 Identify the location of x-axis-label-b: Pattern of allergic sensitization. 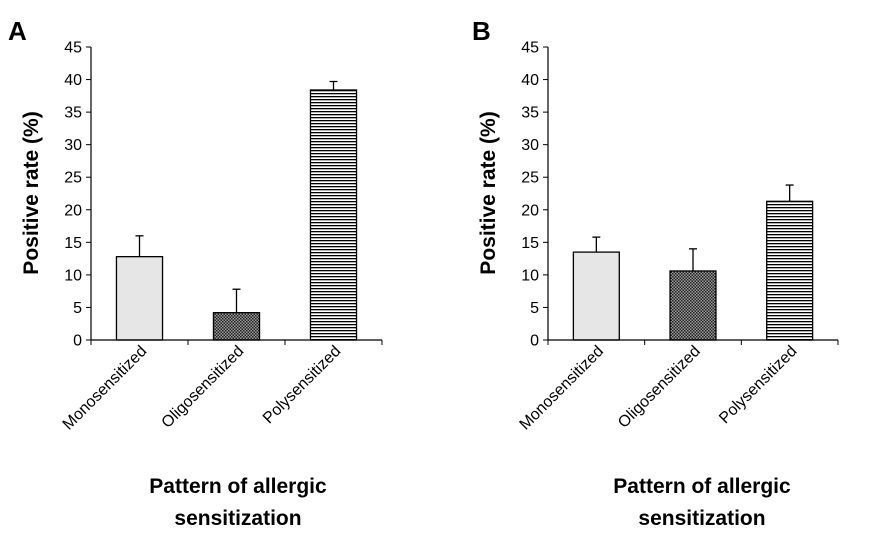
(702, 502).